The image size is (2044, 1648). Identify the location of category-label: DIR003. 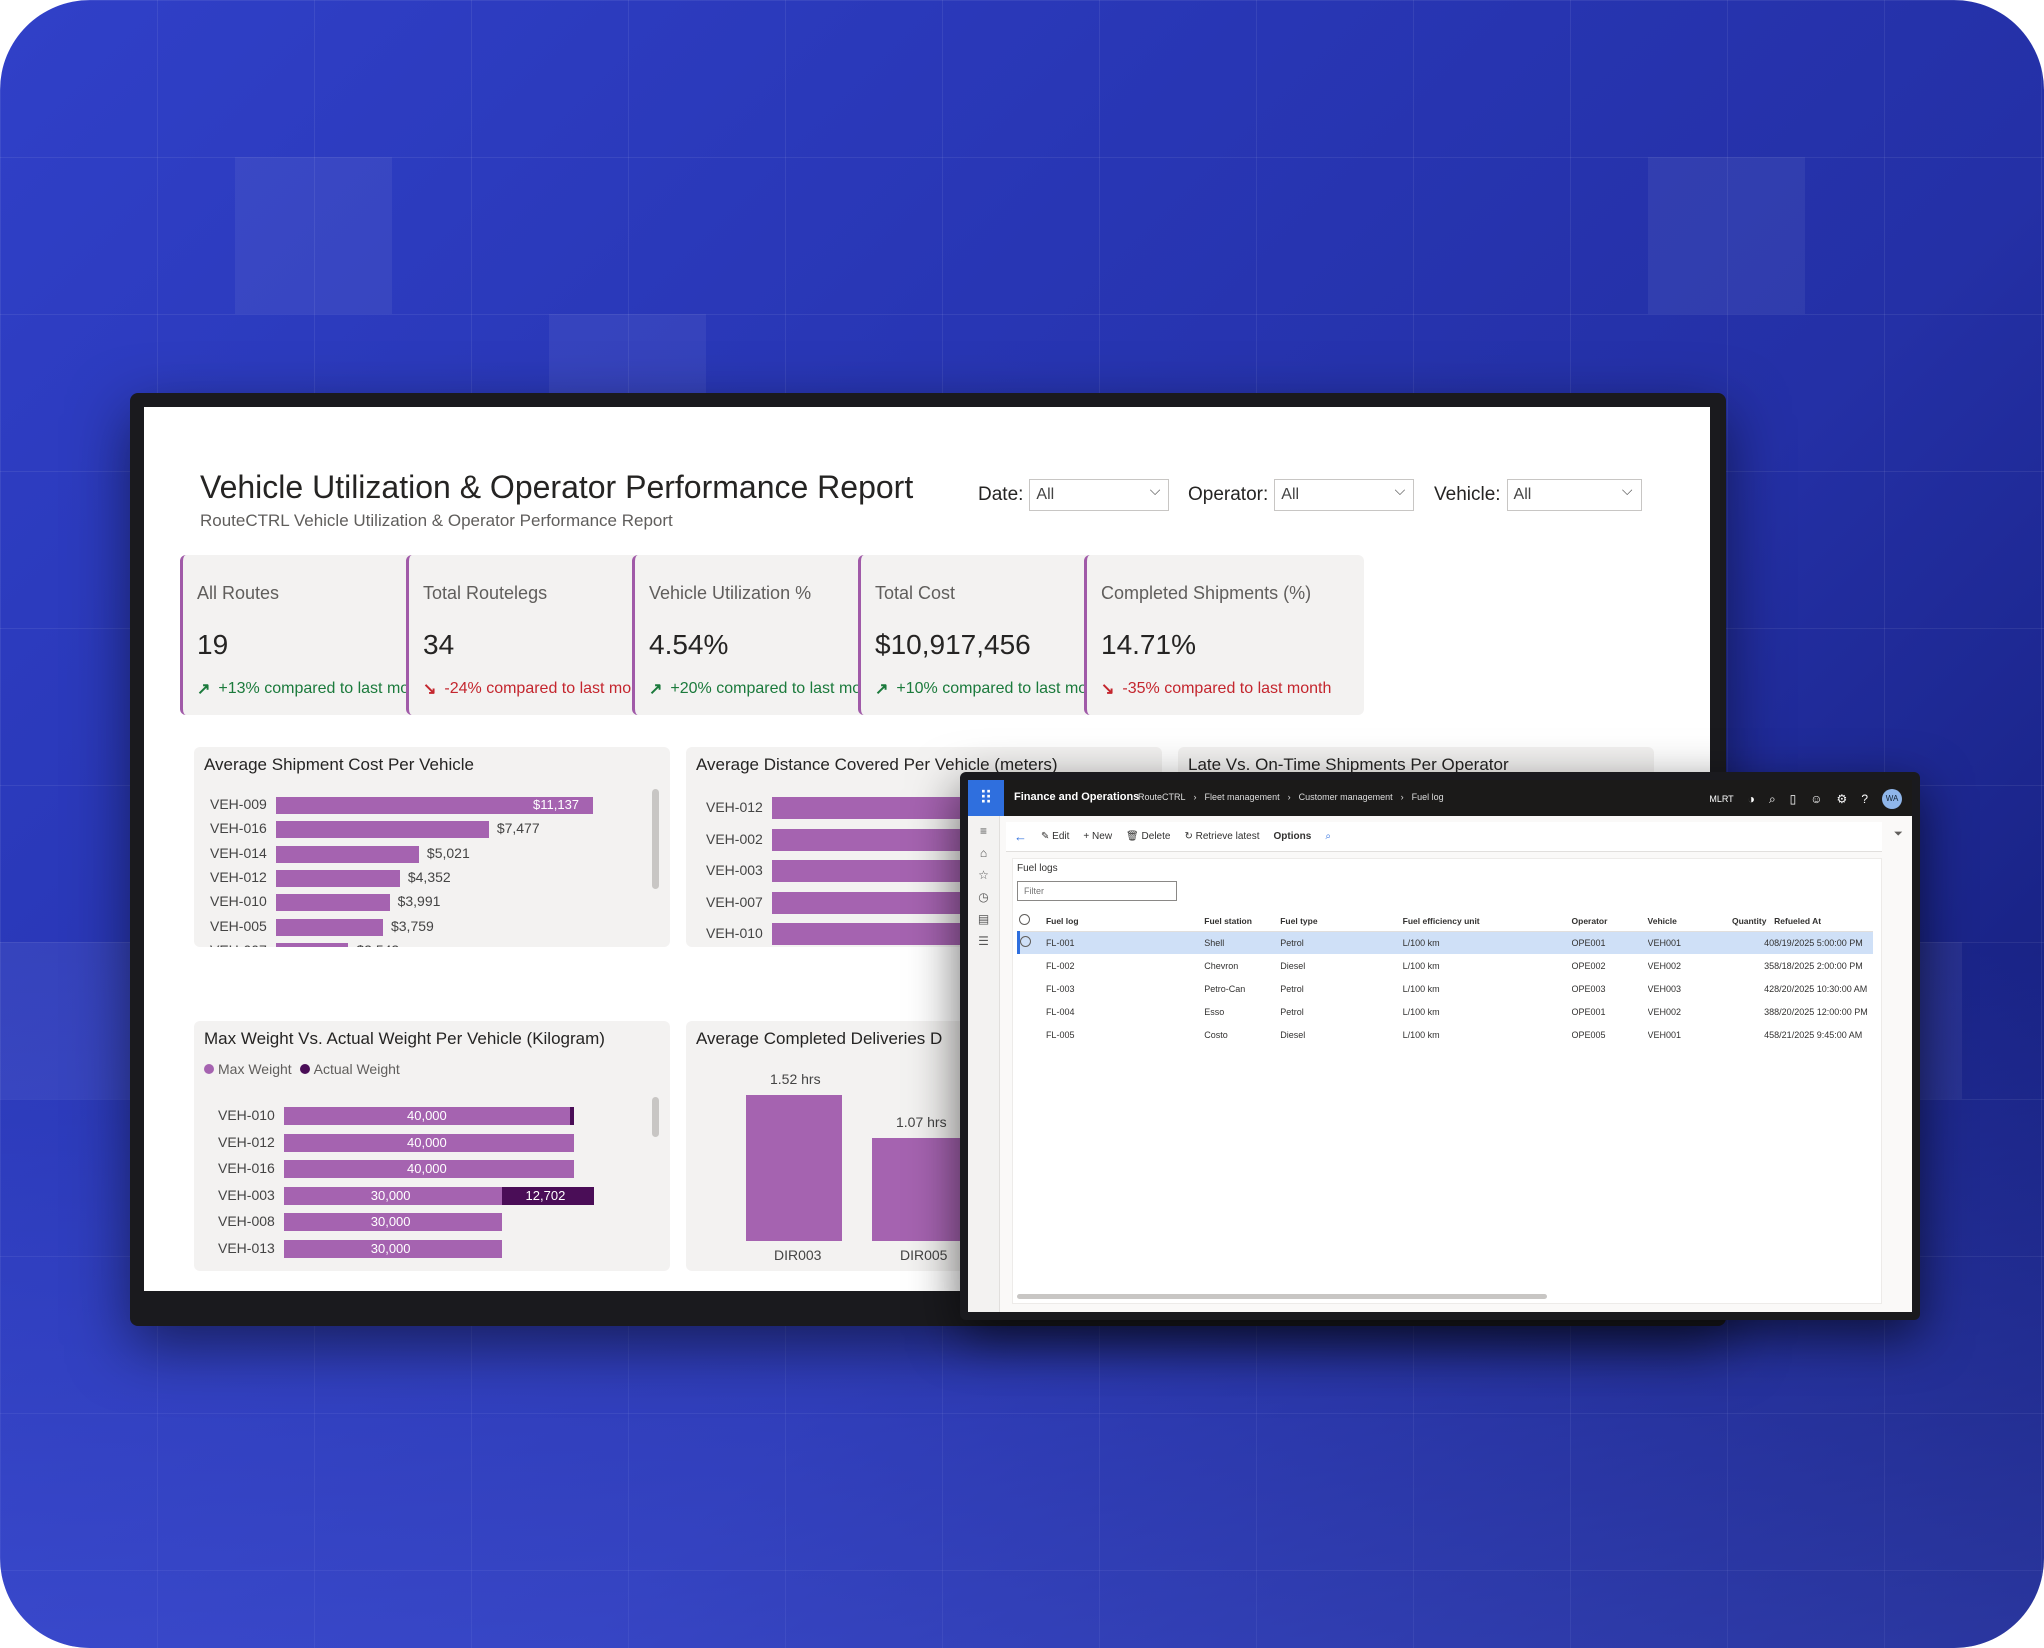
(798, 1255).